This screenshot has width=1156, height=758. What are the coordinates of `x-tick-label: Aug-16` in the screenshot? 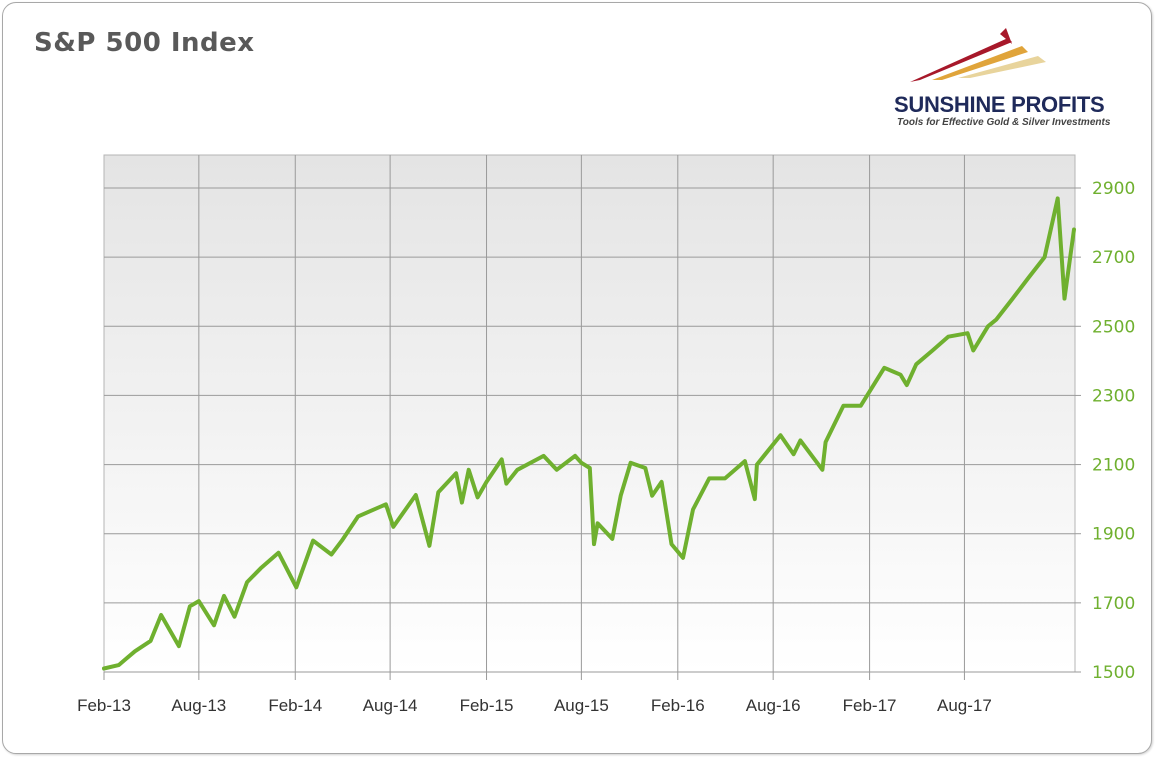 It's located at (773, 705).